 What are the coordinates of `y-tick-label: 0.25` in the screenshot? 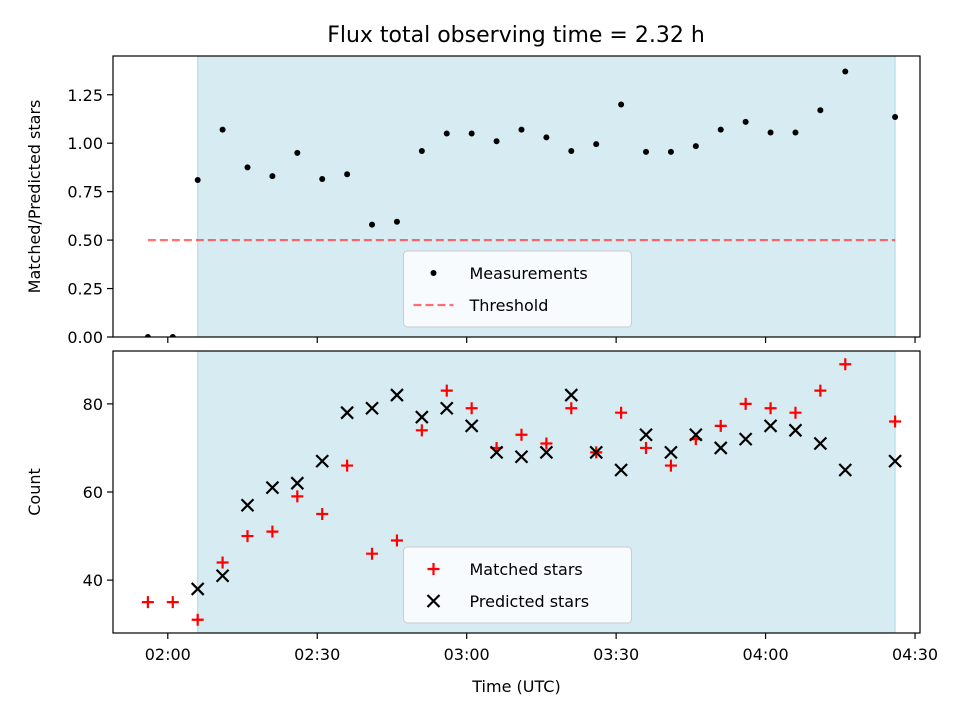 It's located at (85, 289).